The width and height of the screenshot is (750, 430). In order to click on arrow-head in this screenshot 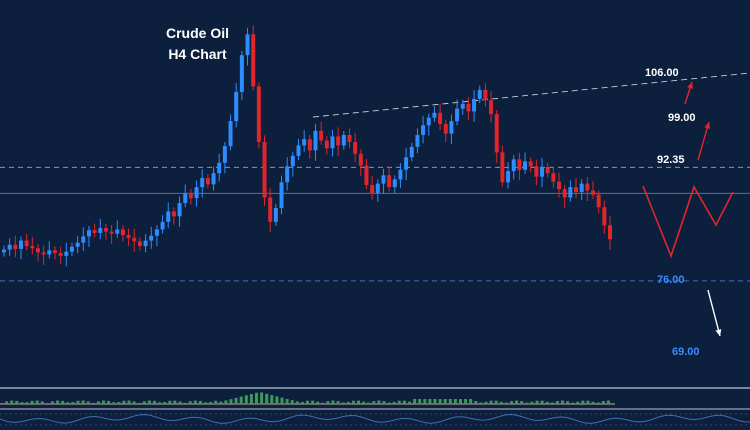, I will do `click(718, 332)`.